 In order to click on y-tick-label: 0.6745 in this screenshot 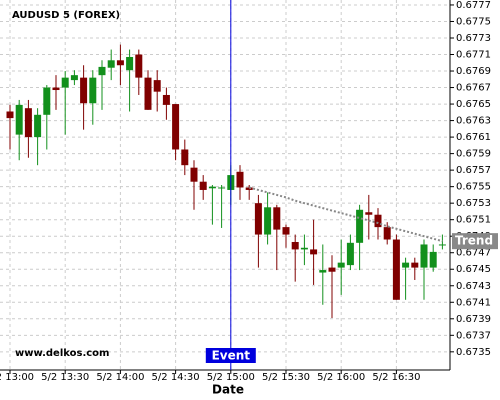, I will do `click(473, 269)`.